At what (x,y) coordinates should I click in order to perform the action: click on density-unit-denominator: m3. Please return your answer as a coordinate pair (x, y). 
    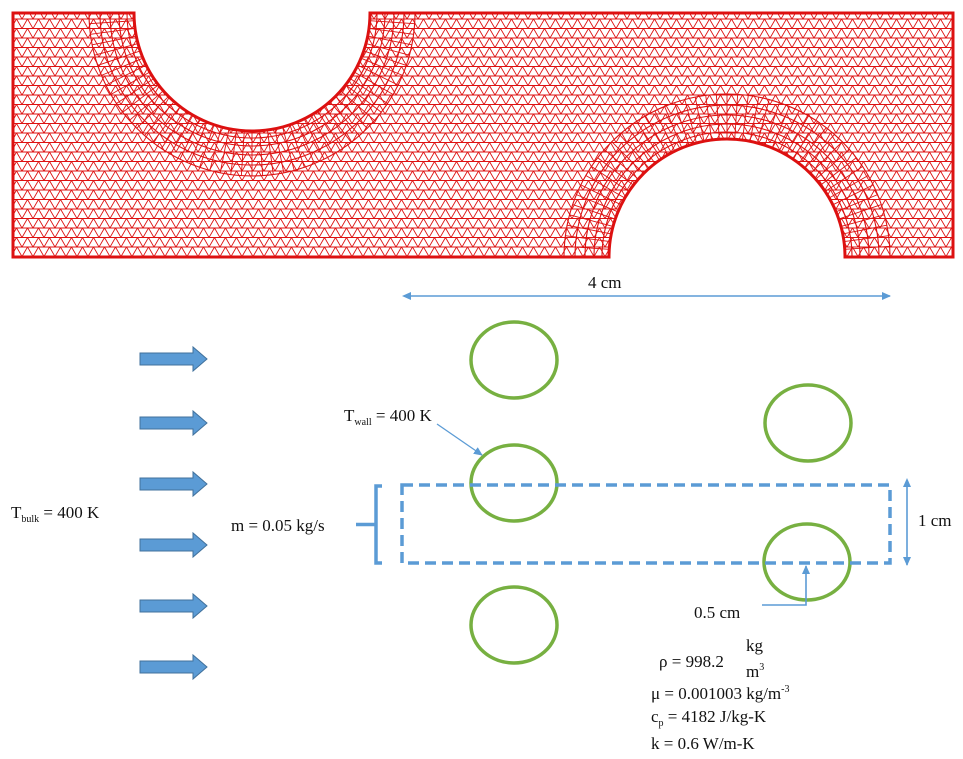
    Looking at the image, I should click on (755, 671).